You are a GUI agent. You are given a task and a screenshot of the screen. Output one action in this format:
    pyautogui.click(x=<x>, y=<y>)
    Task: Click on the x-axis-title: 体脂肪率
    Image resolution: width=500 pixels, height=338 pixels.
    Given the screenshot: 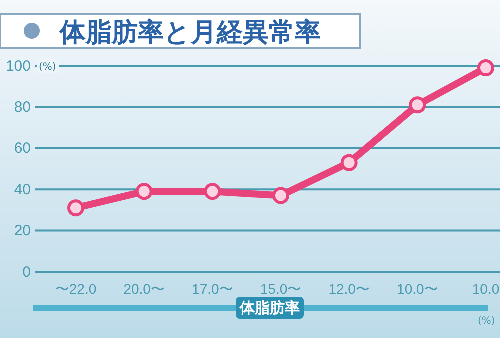 What is the action you would take?
    pyautogui.click(x=269, y=308)
    